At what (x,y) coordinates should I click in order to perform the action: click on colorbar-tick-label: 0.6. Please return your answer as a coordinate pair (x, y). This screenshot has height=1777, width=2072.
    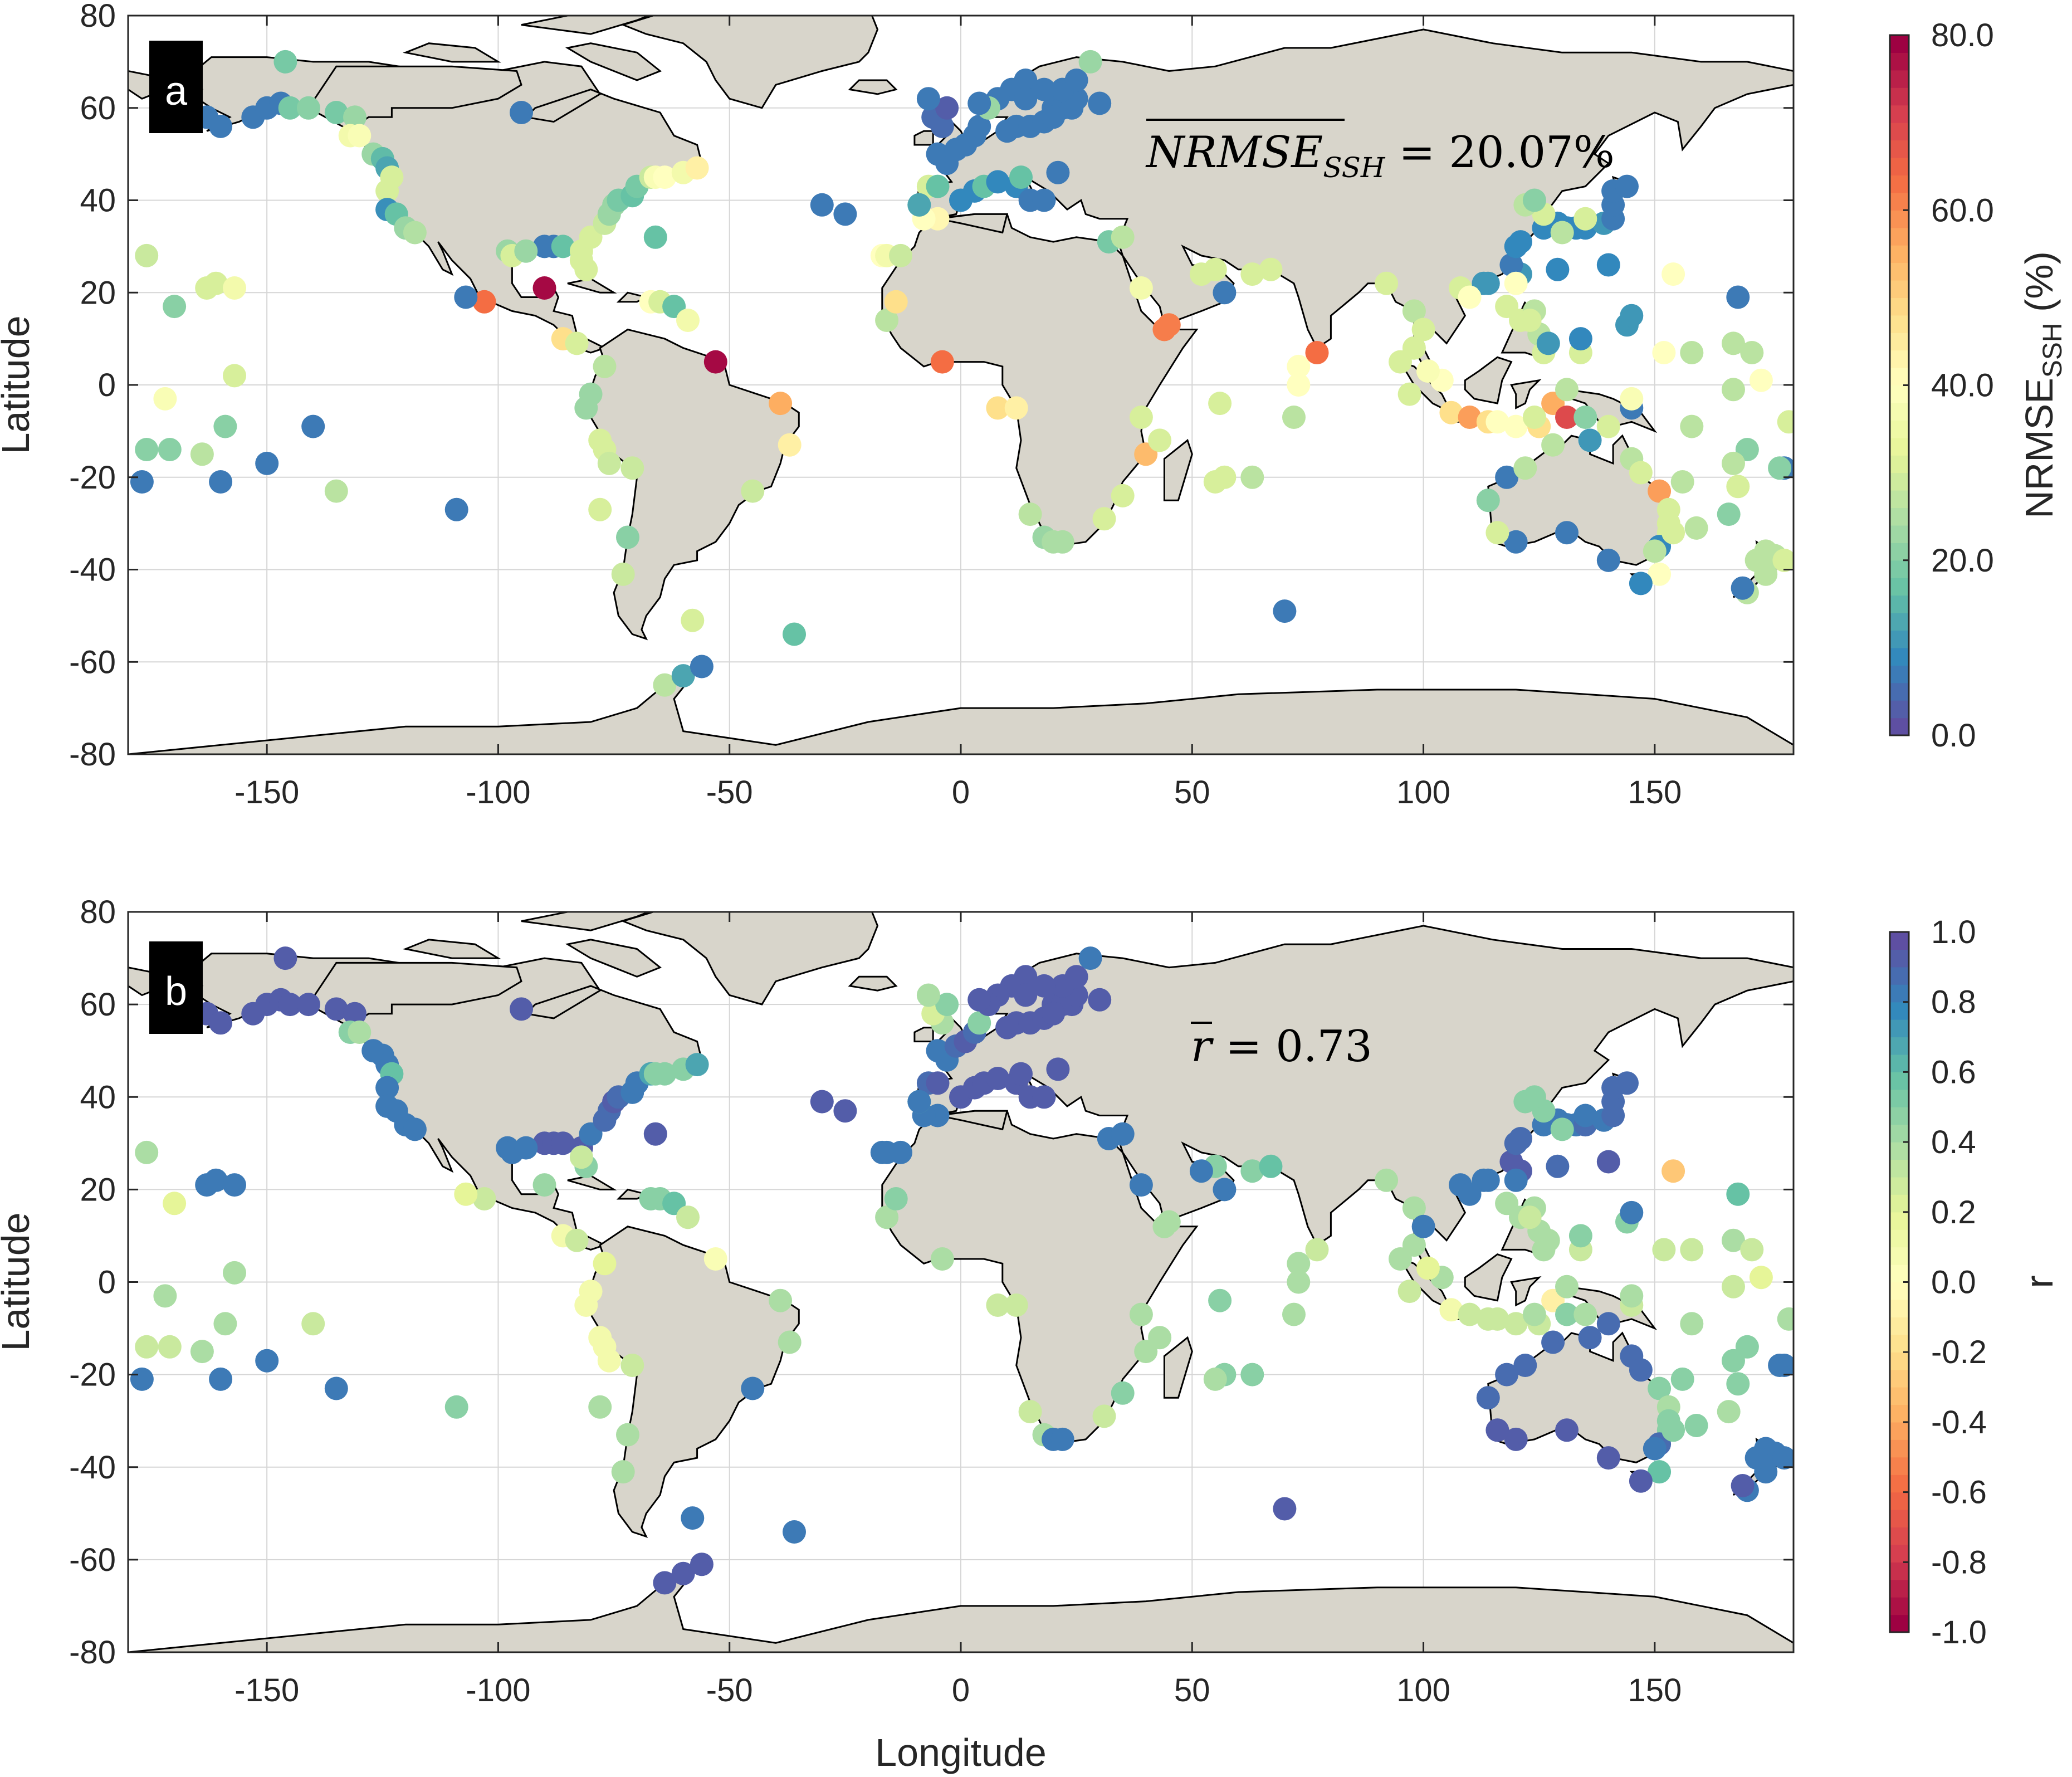
    Looking at the image, I should click on (1953, 1072).